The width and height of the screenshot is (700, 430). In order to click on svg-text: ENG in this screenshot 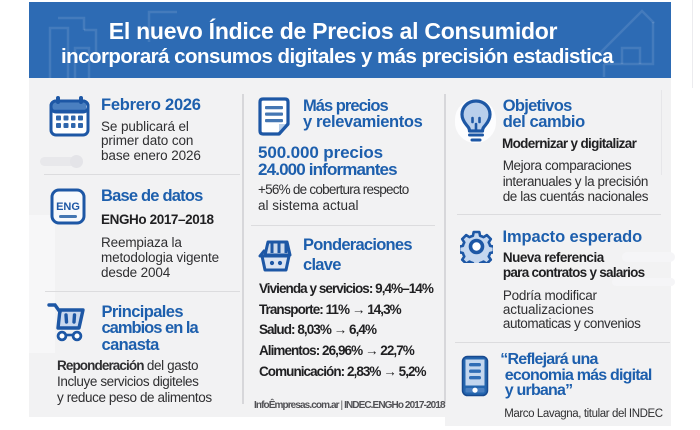, I will do `click(68, 207)`.